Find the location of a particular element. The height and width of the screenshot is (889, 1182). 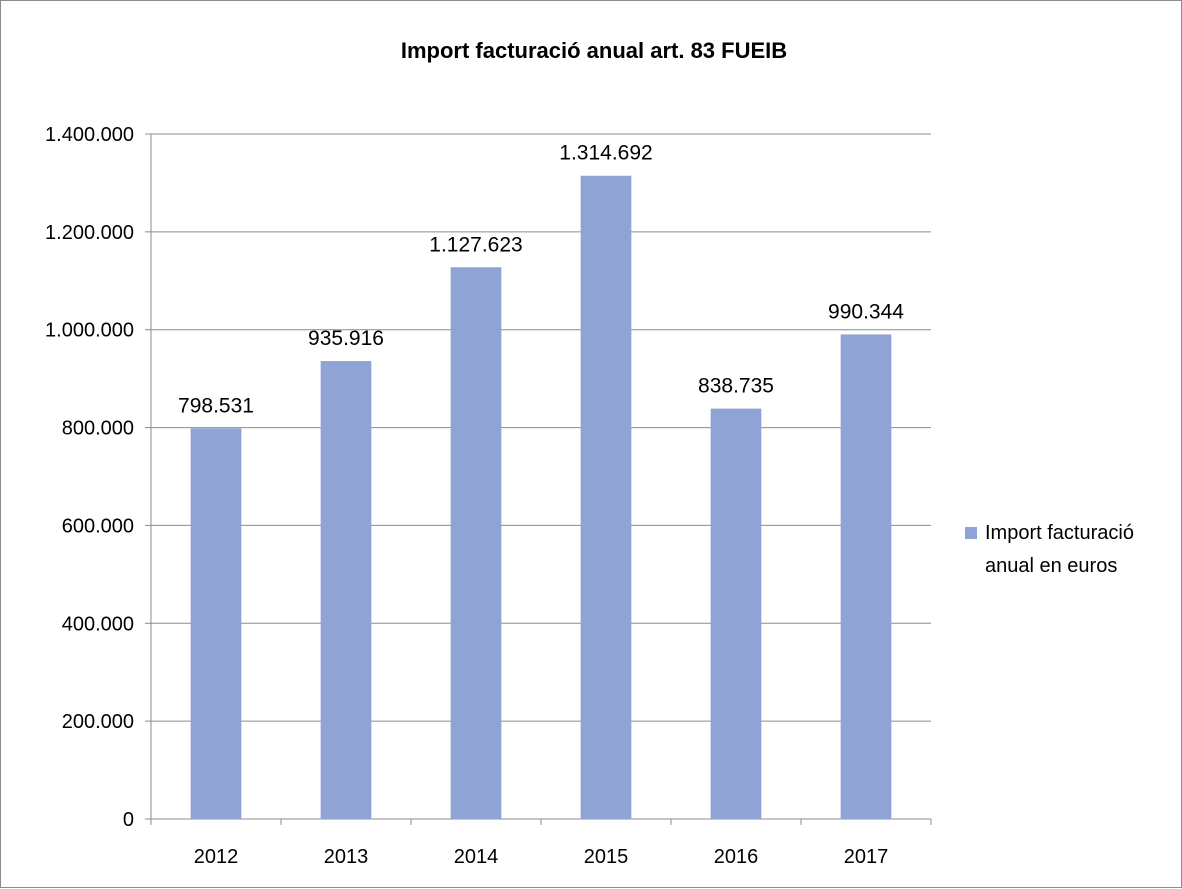

x-axis-tick-labels: 2012 2013 2014 2015 2016 2017 is located at coordinates (541, 857).